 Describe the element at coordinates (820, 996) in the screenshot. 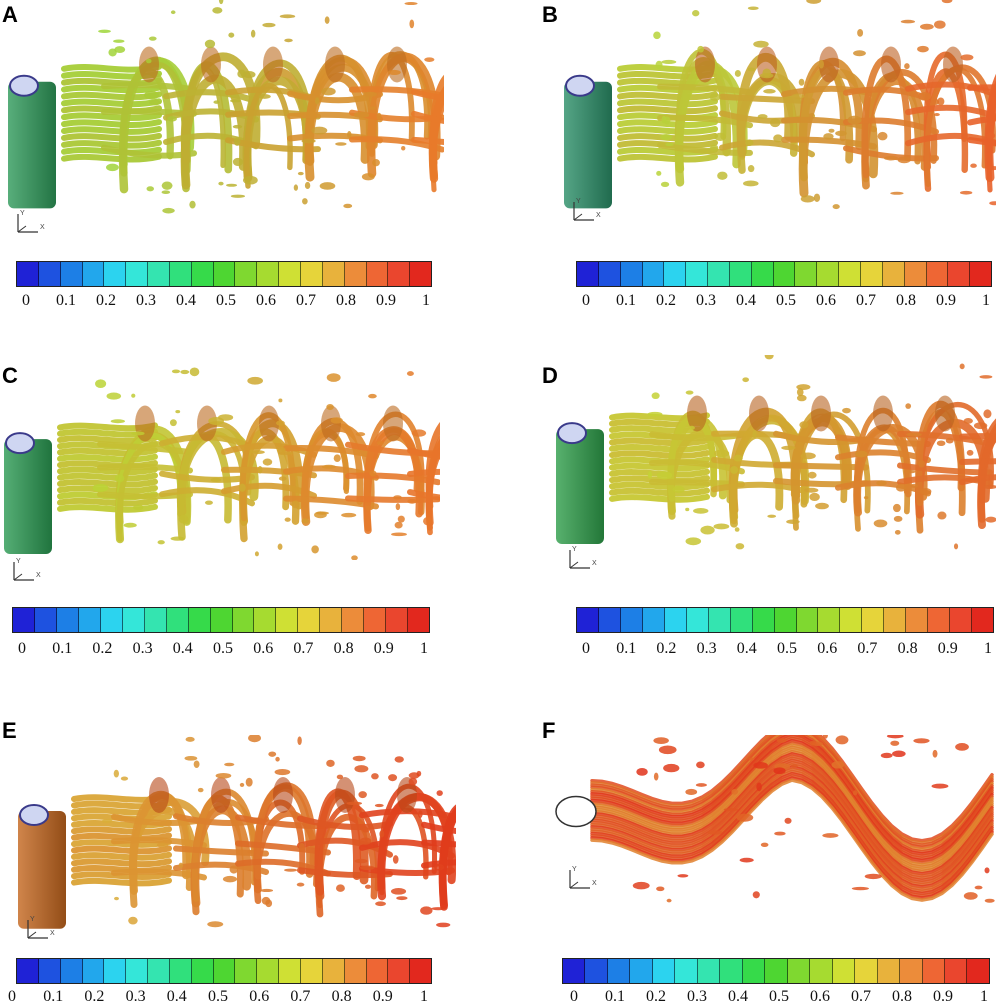

I see `colorbar-tick-label: 0.6` at that location.